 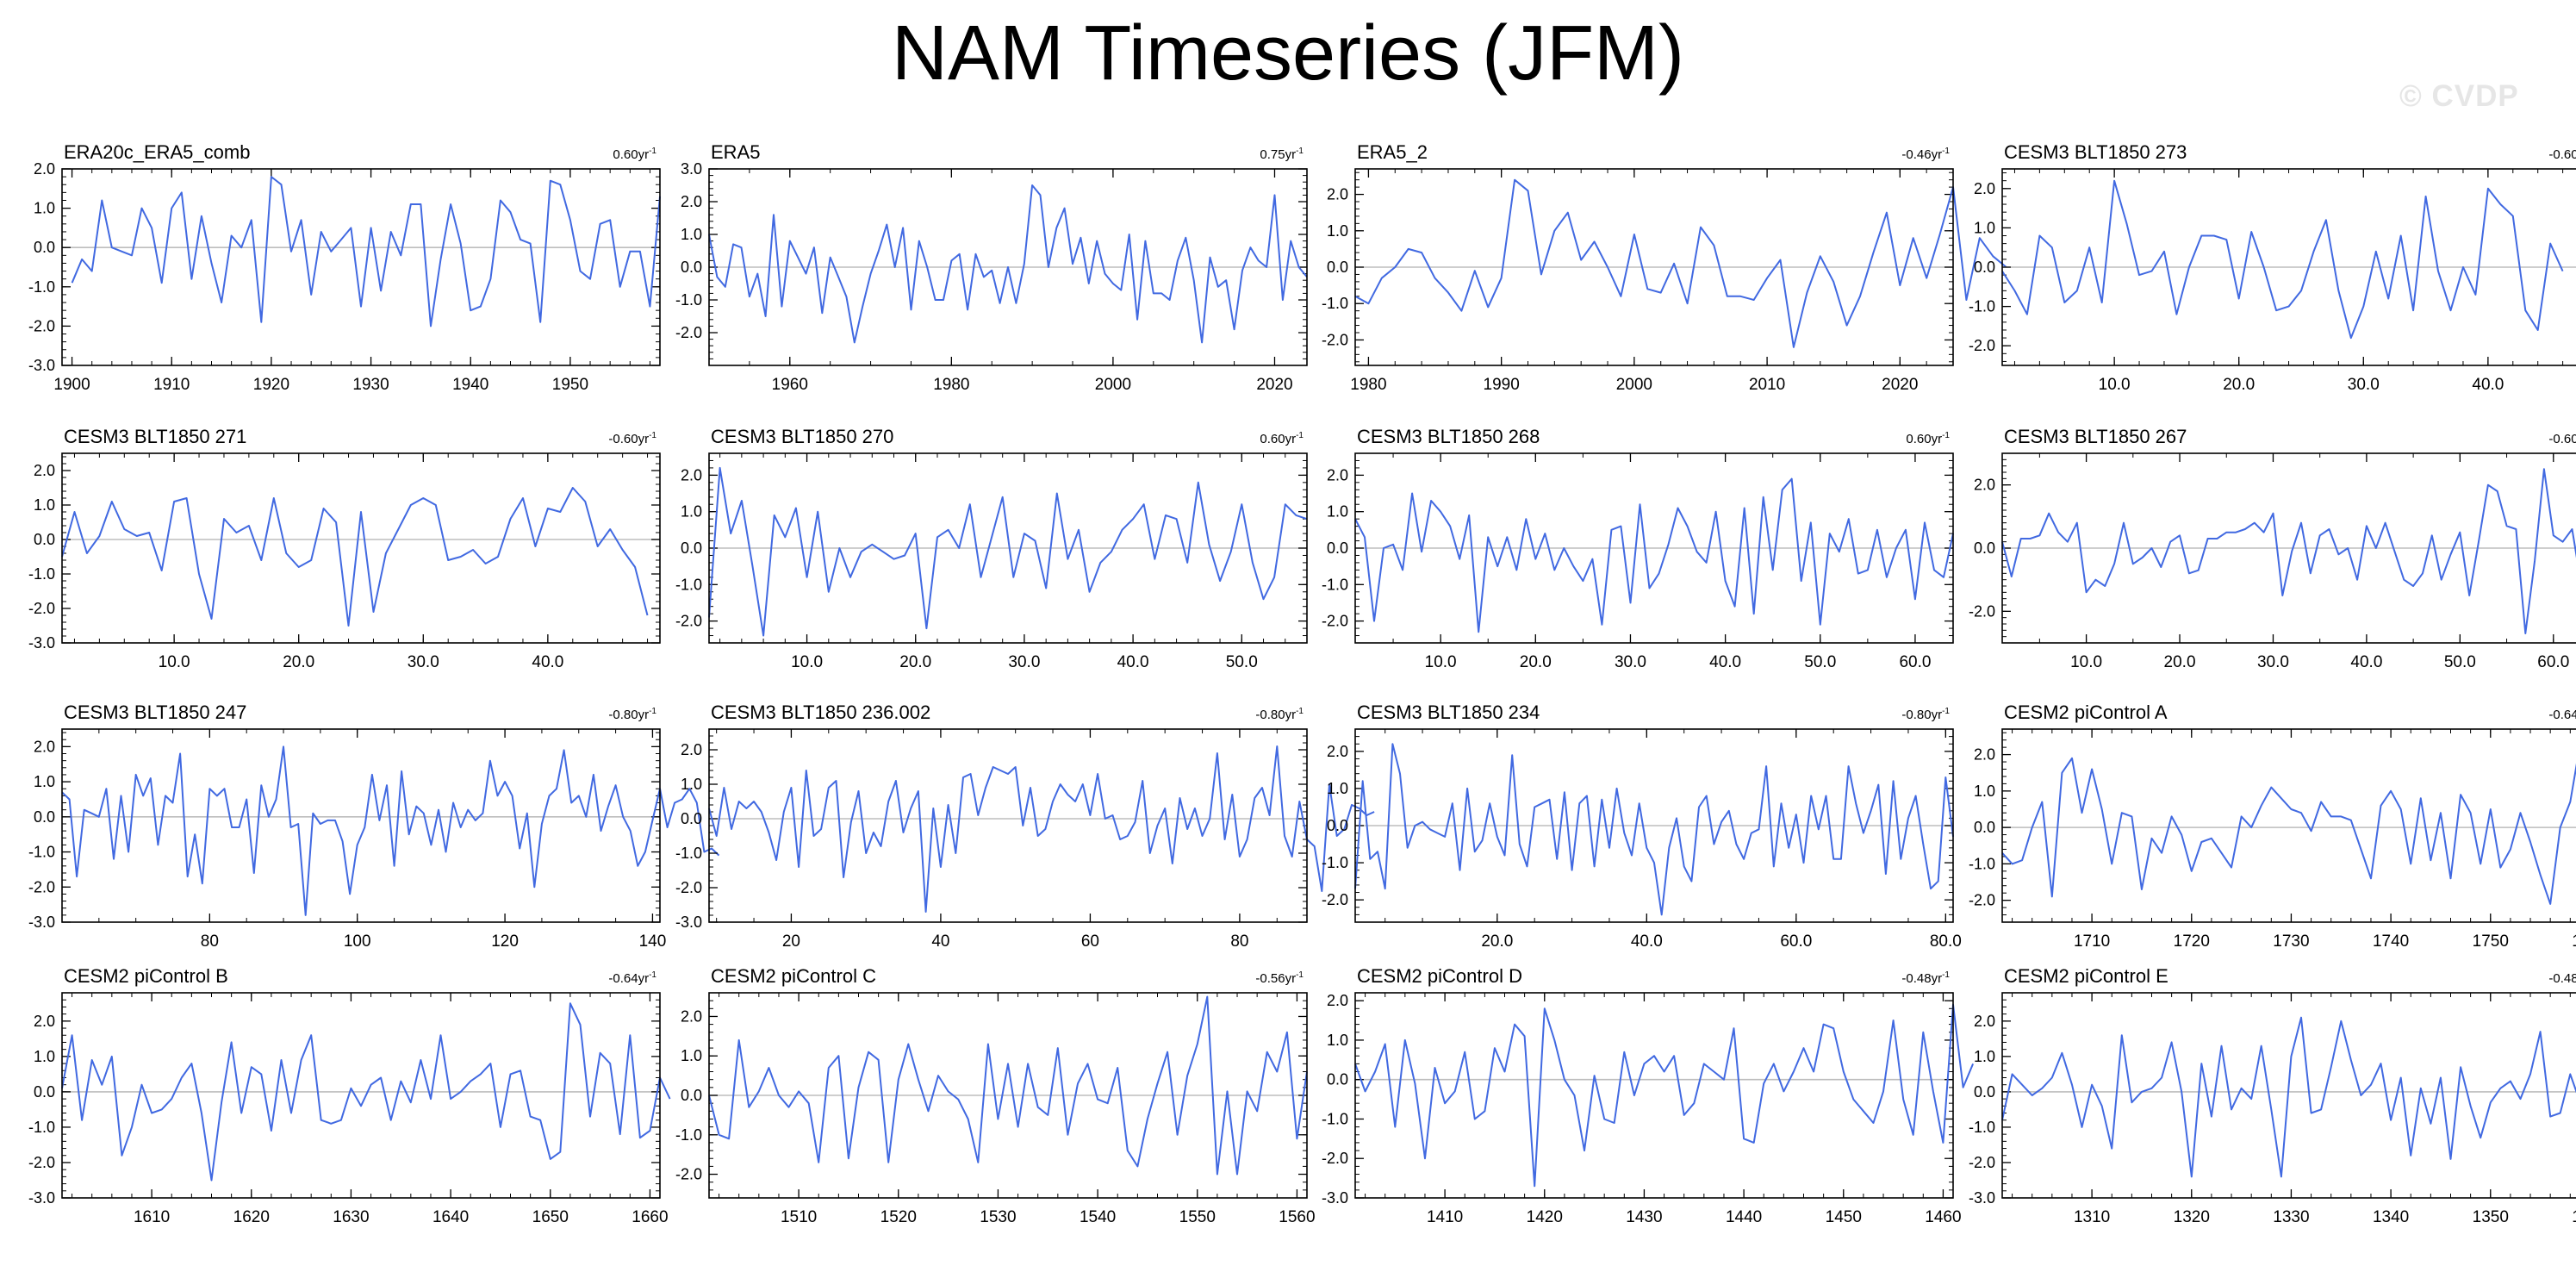 What do you see at coordinates (2192, 942) in the screenshot?
I see `x-tick-label: 1720` at bounding box center [2192, 942].